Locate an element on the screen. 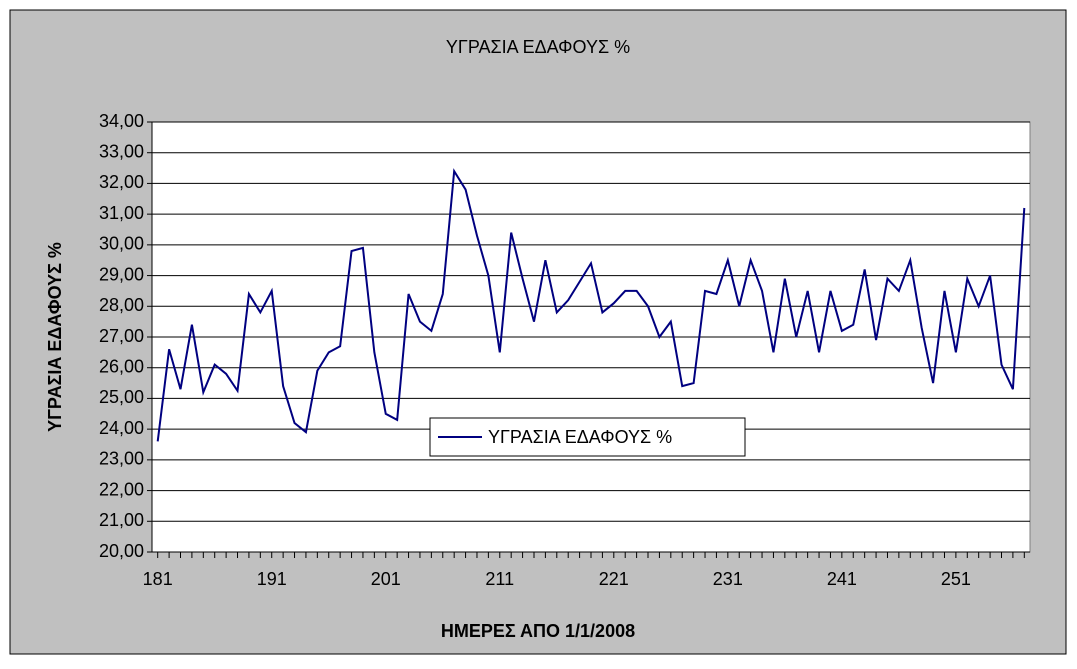 This screenshot has height=669, width=1077. y-tick-label: 25,00 is located at coordinates (121, 397).